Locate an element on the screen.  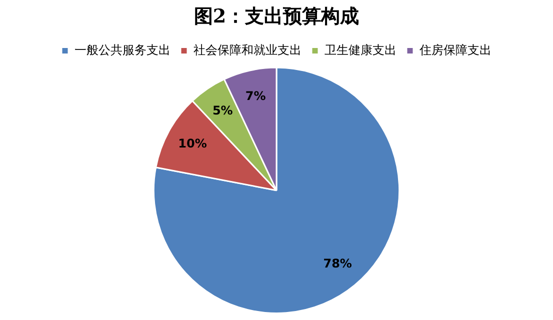
legend-label: 一般公共服务支出 is located at coordinates (122, 49).